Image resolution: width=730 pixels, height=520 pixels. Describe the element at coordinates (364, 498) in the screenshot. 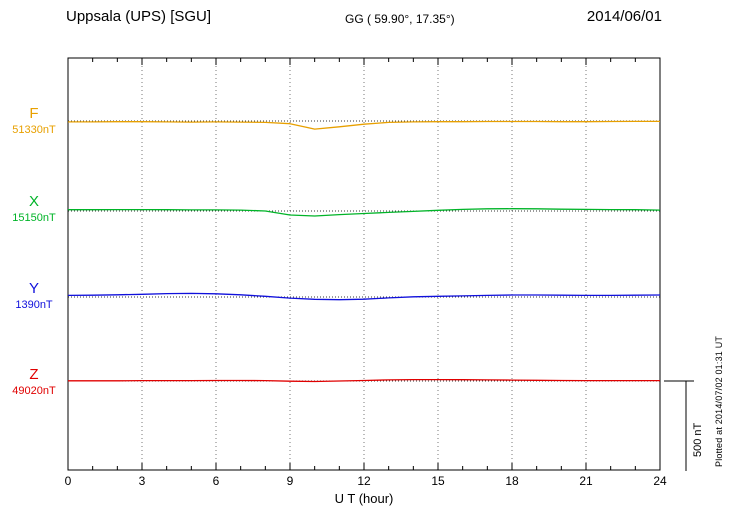

I see `x-axis-title: U T (hour)` at that location.